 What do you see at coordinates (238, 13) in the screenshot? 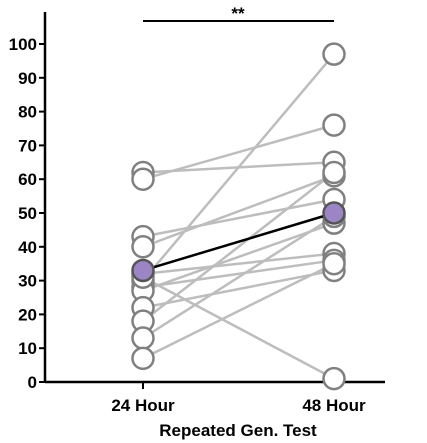
I see `significance-label: **` at bounding box center [238, 13].